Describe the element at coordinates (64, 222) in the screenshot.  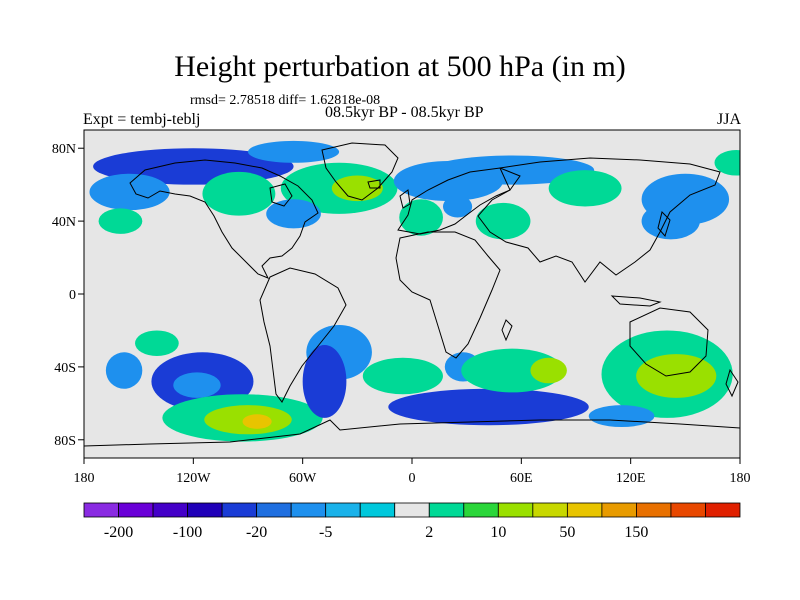
I see `lat-tick-label-1: 40N` at that location.